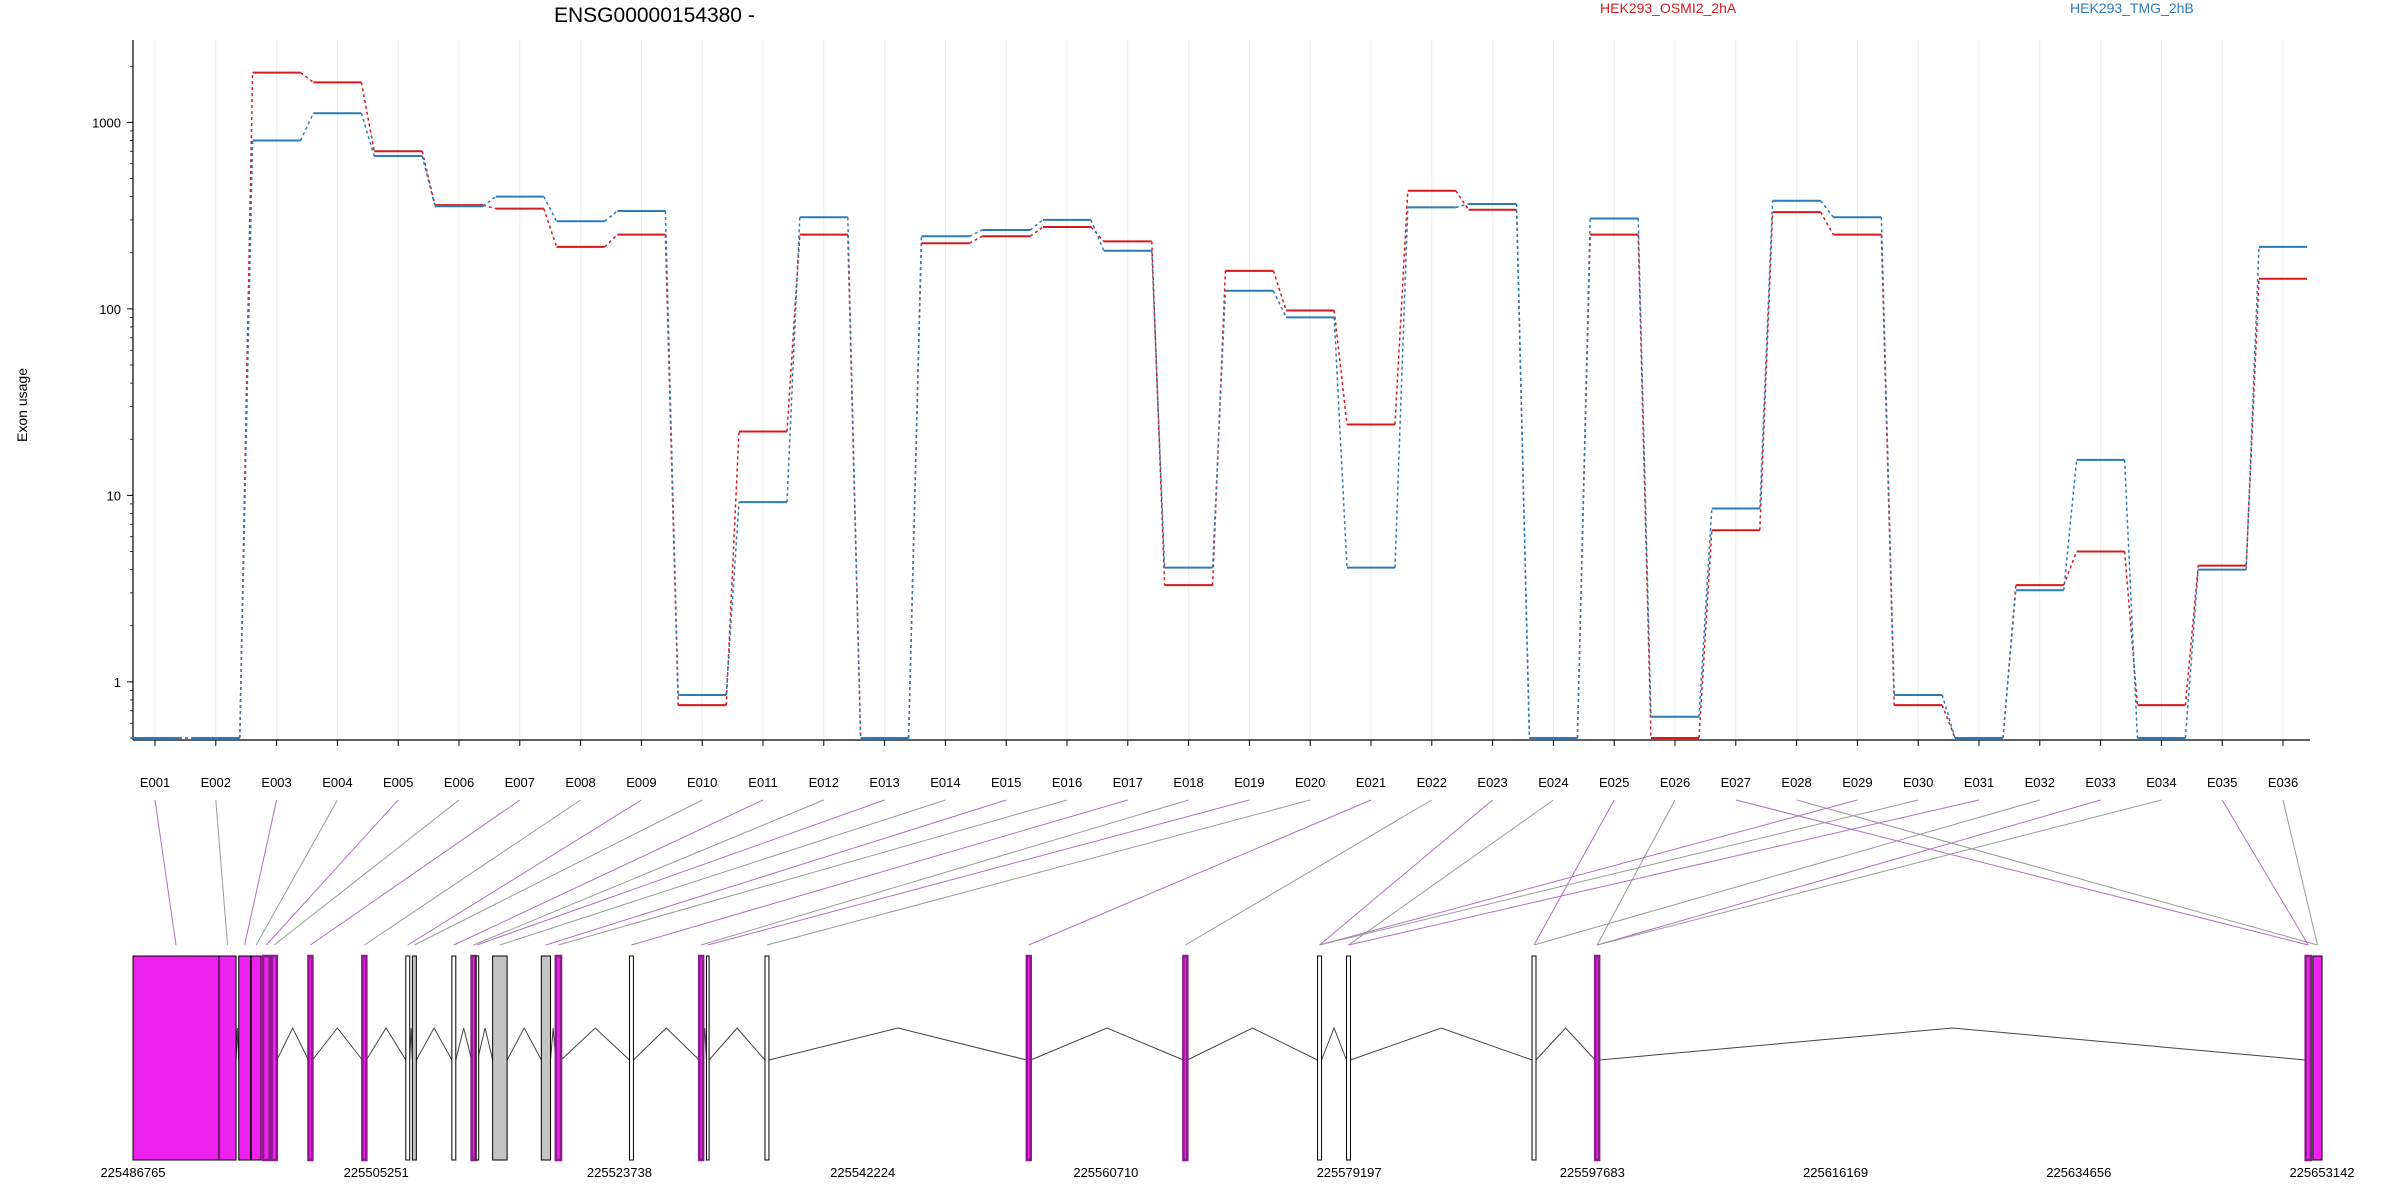 This screenshot has width=2400, height=1200. Describe the element at coordinates (1918, 782) in the screenshot. I see `x-tick-label: E030` at that location.